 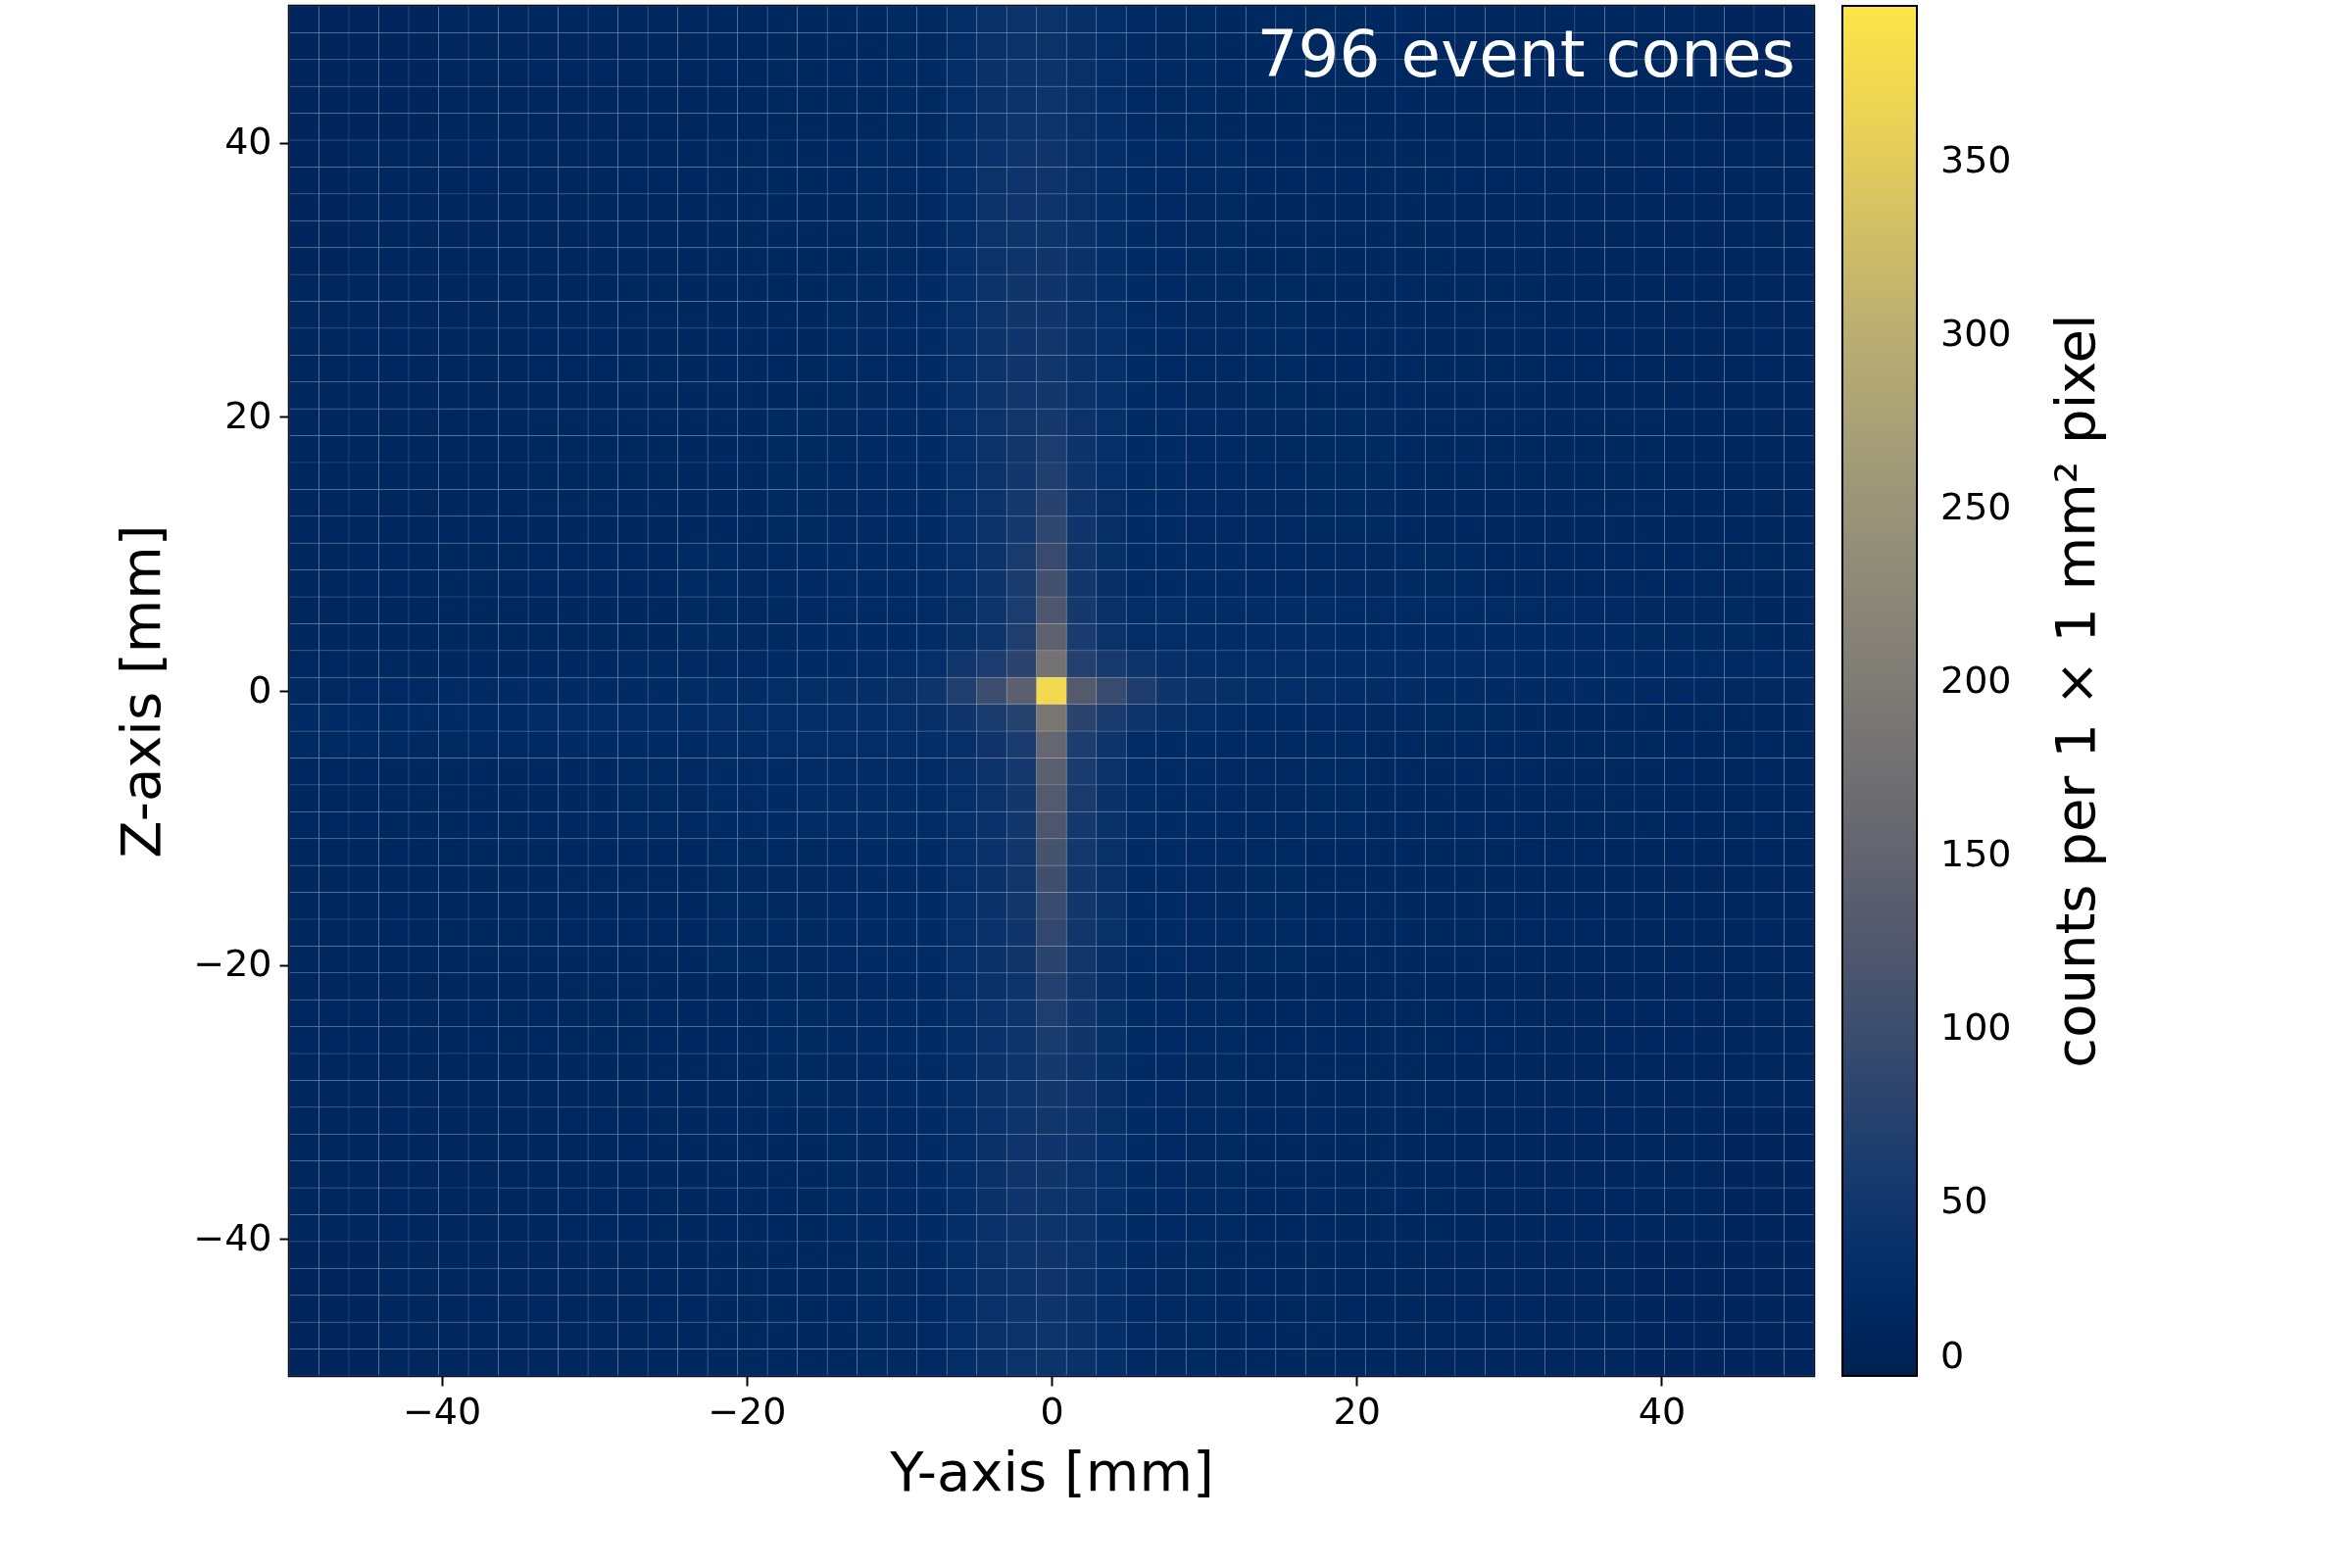 I want to click on y-tick-label: 40, so click(x=248, y=142).